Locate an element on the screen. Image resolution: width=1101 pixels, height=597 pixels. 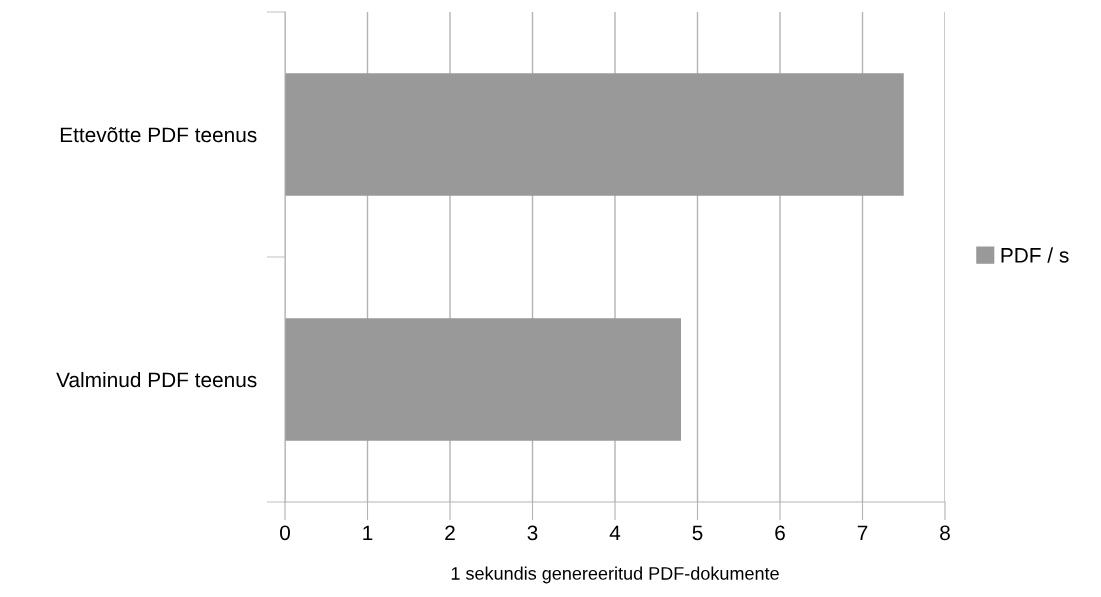
x-tick-label: 3 is located at coordinates (532, 533).